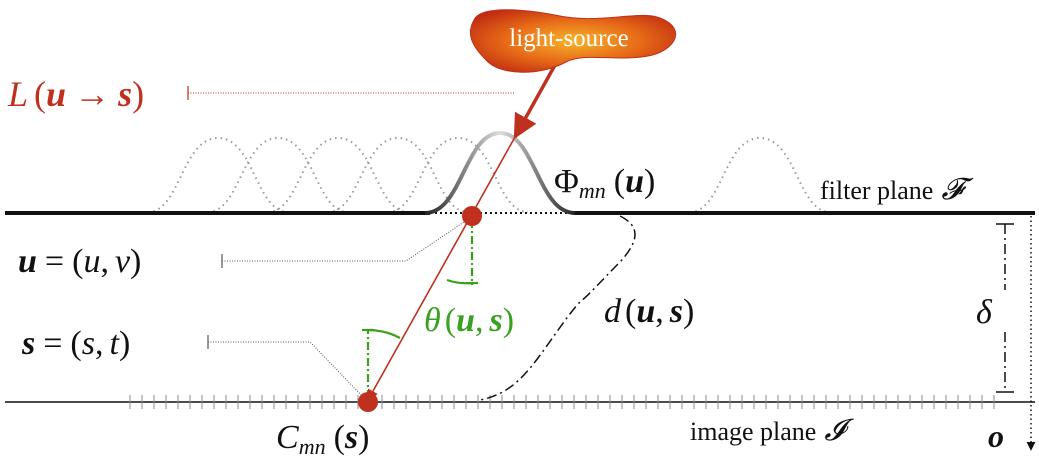 The height and width of the screenshot is (456, 1039). I want to click on filter-basis-bumps, so click(489, 174).